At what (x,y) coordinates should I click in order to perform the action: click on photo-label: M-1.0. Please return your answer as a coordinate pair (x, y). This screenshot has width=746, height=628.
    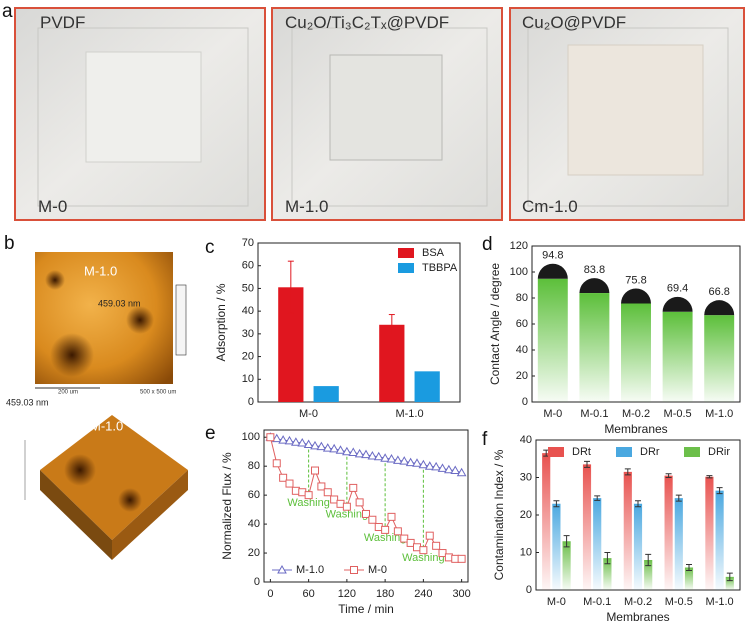
    Looking at the image, I should click on (306, 206).